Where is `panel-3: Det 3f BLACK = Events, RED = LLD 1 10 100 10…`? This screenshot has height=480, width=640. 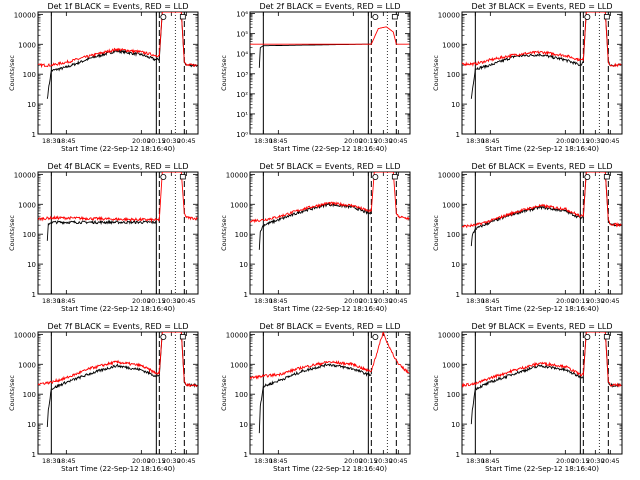 panel-3: Det 3f BLACK = Events, RED = LLD 1 10 100 10… is located at coordinates (527, 77).